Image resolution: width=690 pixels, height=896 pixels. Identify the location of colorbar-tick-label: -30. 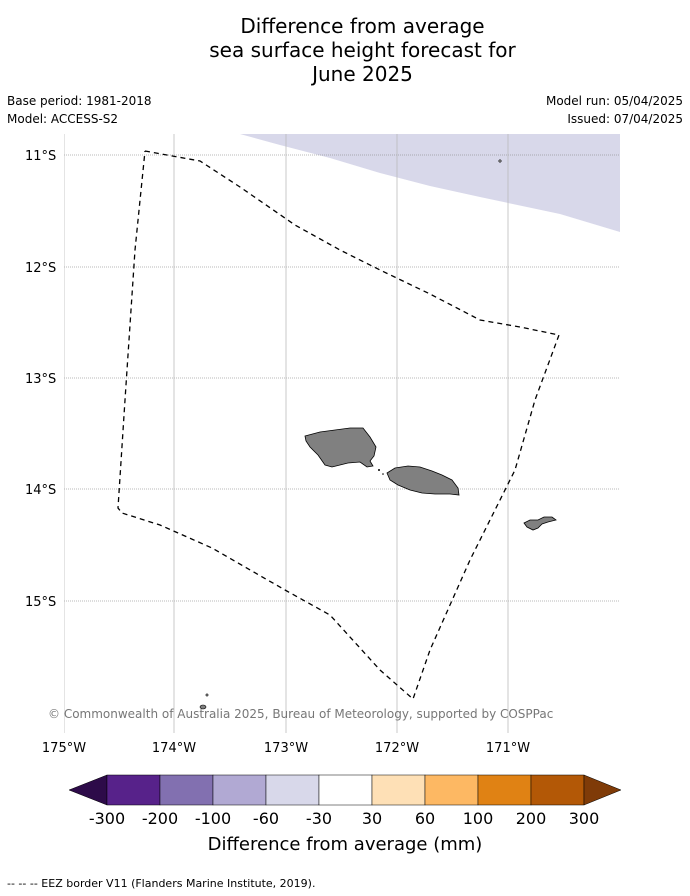
(319, 818).